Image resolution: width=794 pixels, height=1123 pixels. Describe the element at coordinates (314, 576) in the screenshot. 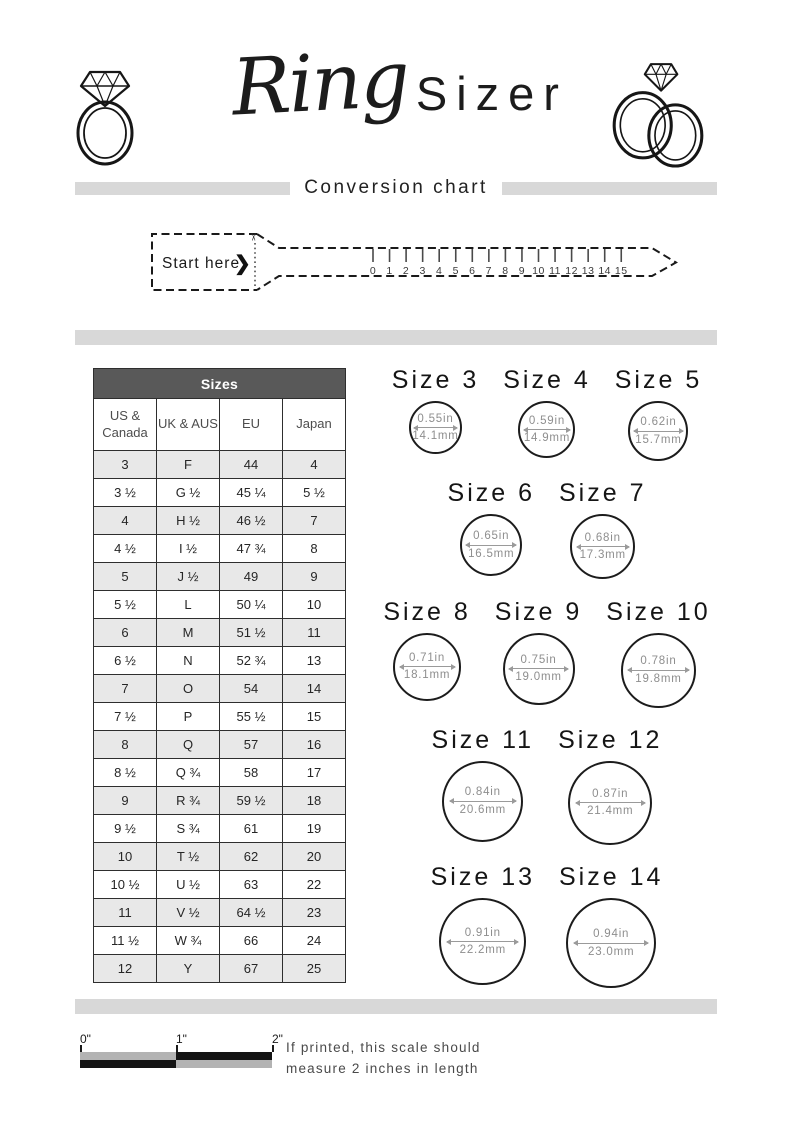

I see `size-cell: 9` at that location.